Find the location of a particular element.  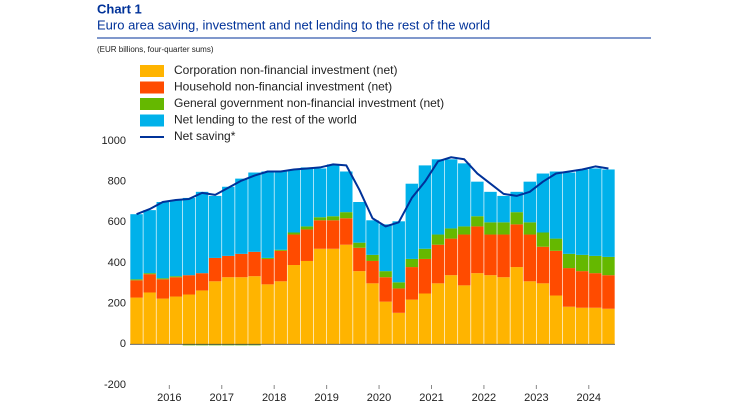

y-tick-label: -200 is located at coordinates (115, 385).